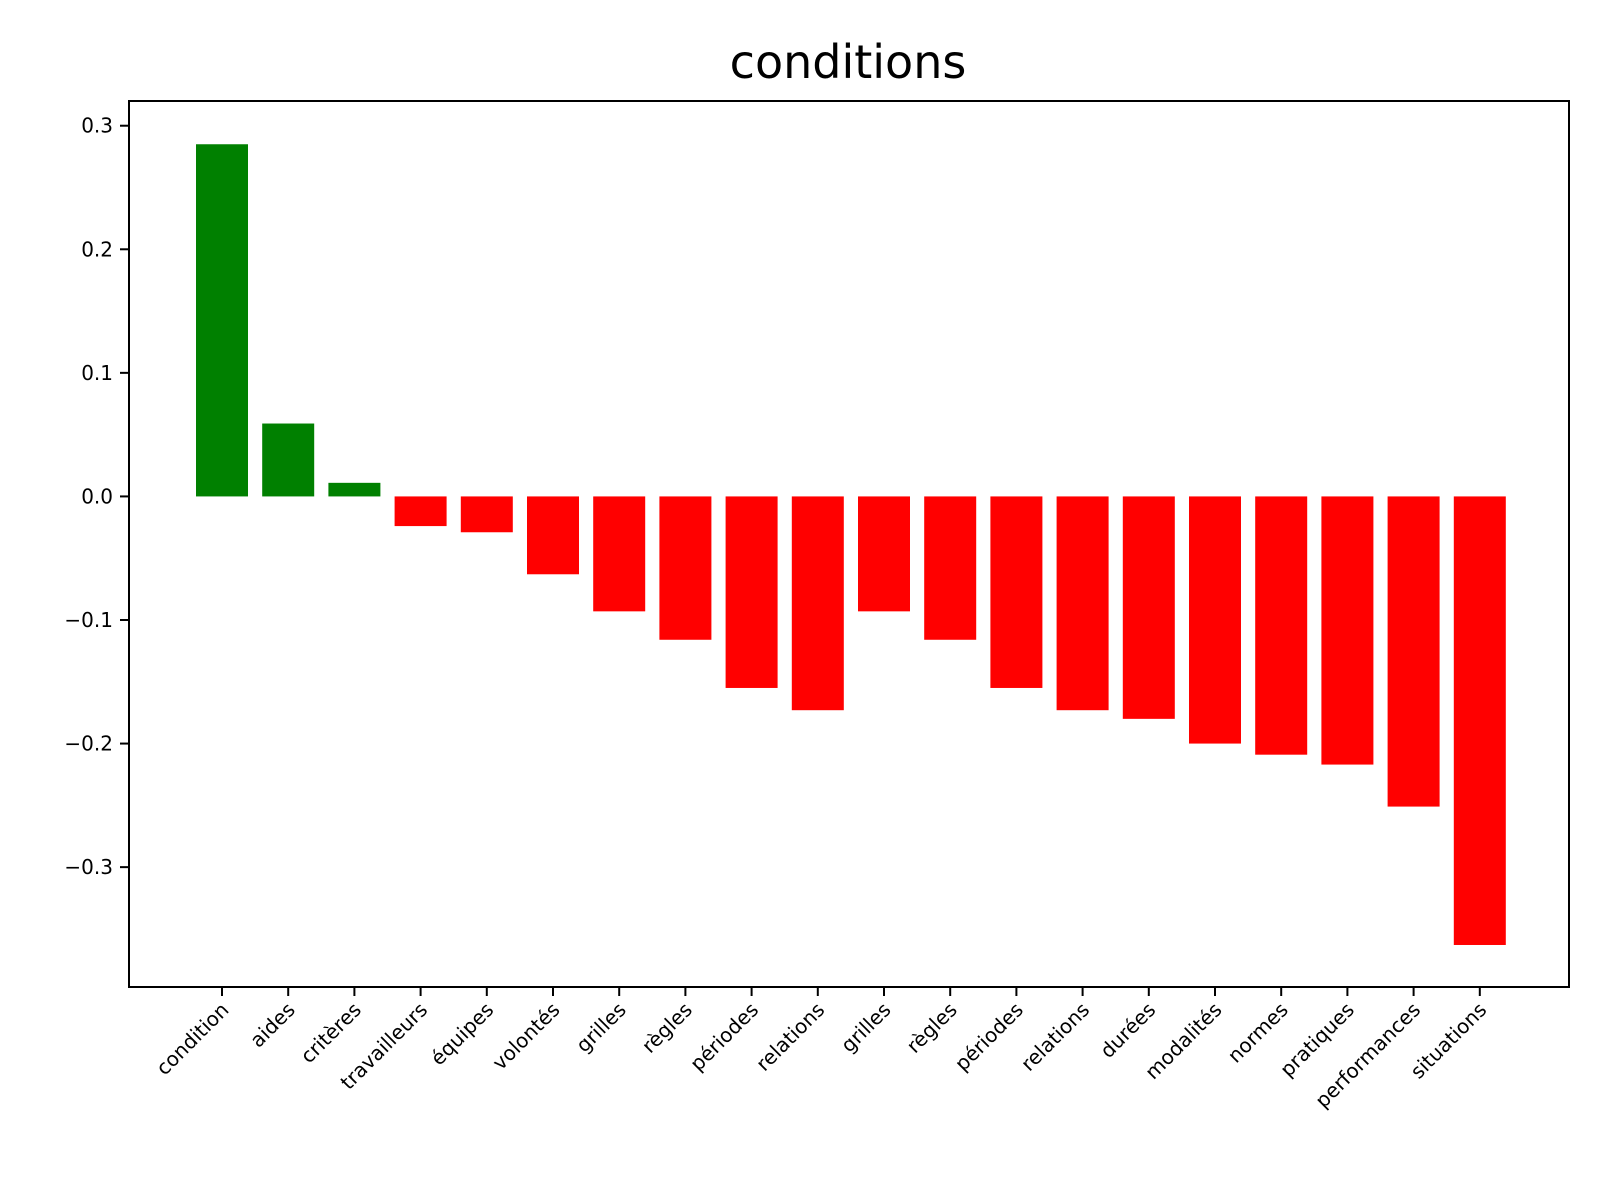 The width and height of the screenshot is (1600, 1204). Describe the element at coordinates (848, 62) in the screenshot. I see `chart-title: conditions` at that location.